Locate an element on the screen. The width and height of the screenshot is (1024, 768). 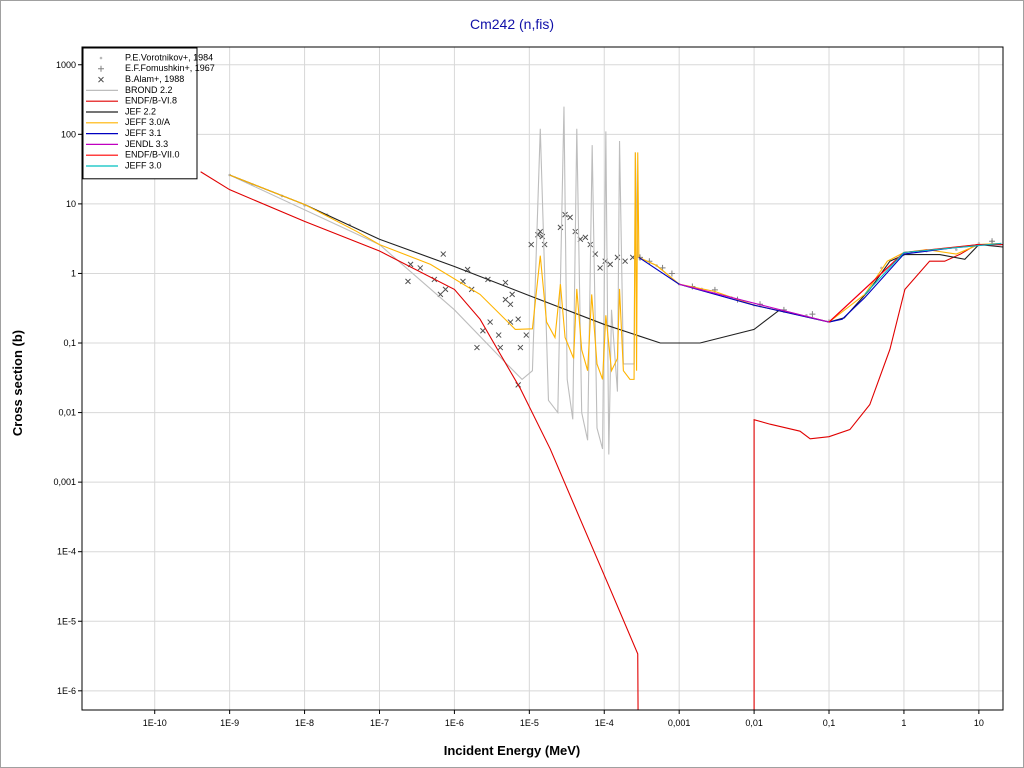
y-tick-label: 0,01 is located at coordinates (67, 413).